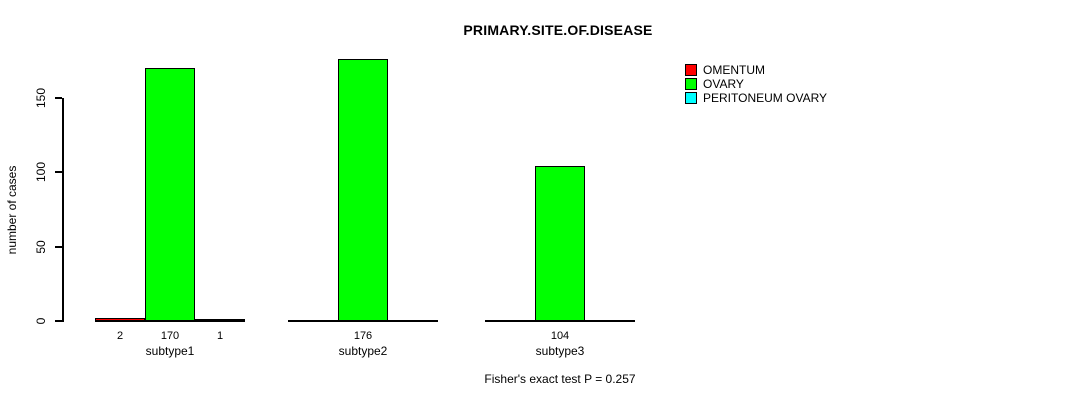  I want to click on group-baseline-subtype2, so click(363, 321).